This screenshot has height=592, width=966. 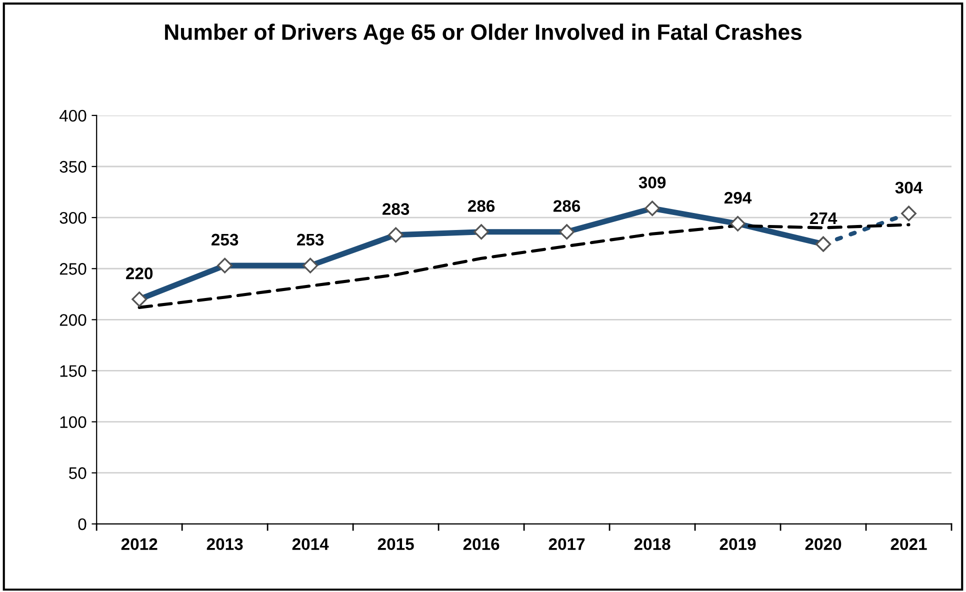 I want to click on data-label: 309, so click(x=652, y=182).